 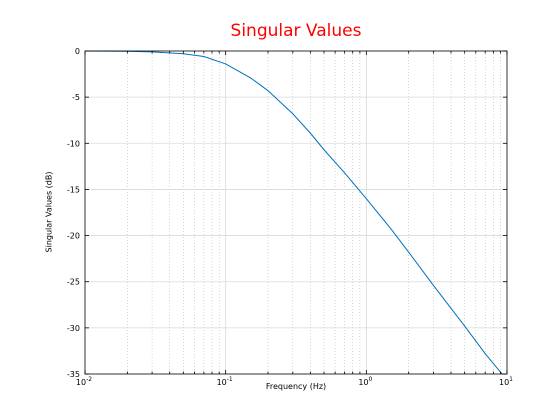 What do you see at coordinates (49, 212) in the screenshot?
I see `y-axis-label: Singular Values (dB)` at bounding box center [49, 212].